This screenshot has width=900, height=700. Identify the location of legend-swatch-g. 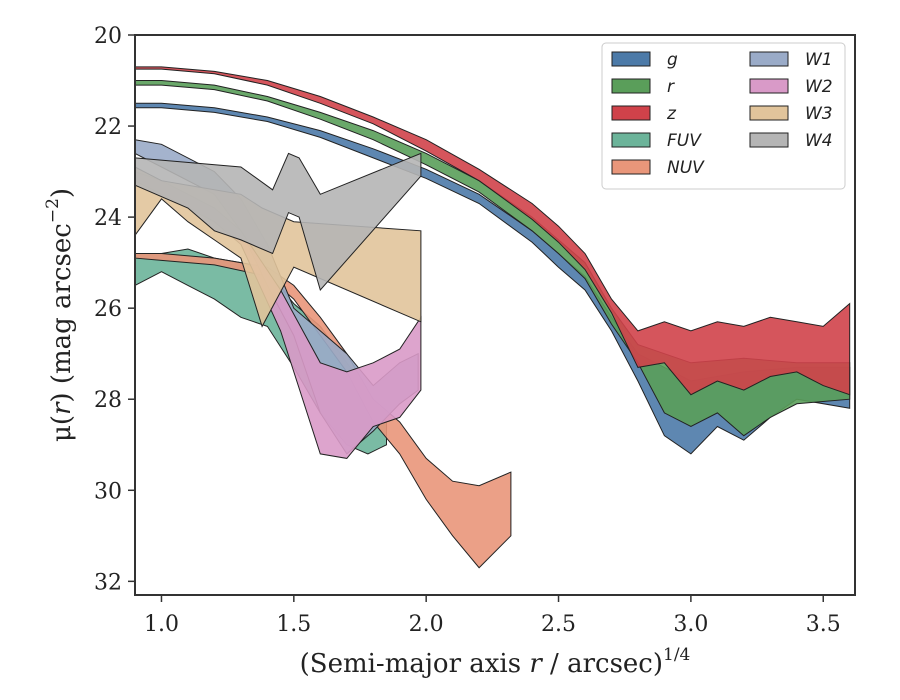
(631, 59).